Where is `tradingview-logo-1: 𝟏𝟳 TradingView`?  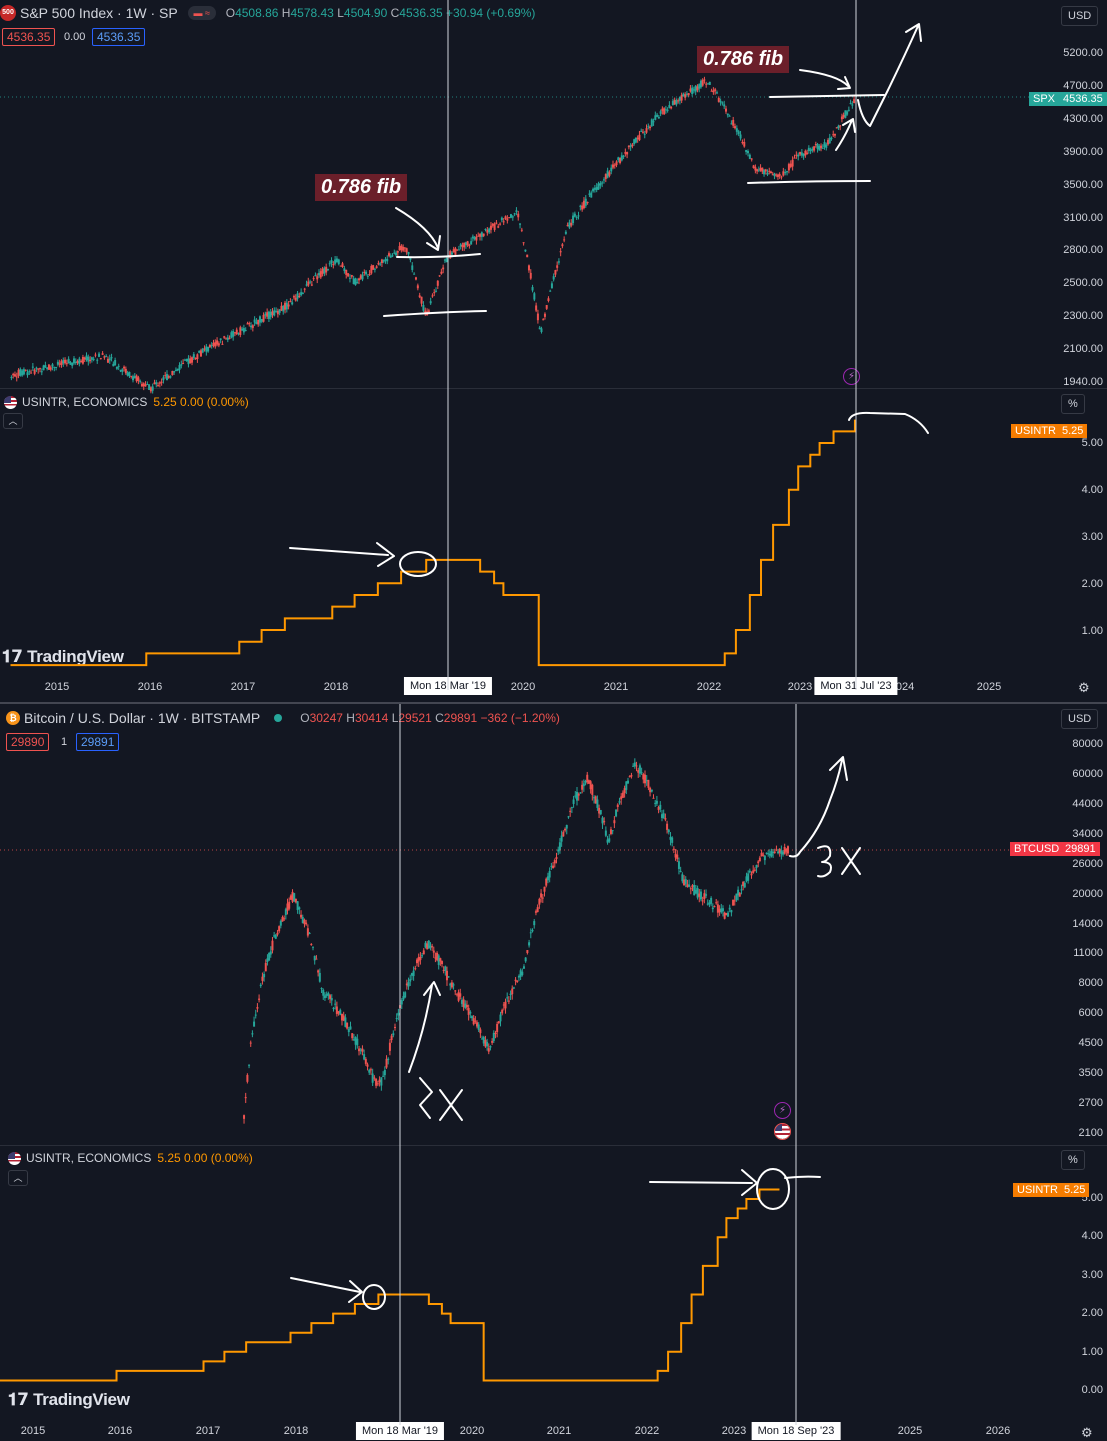
tradingview-logo-1: 𝟏𝟳 TradingView is located at coordinates (63, 656).